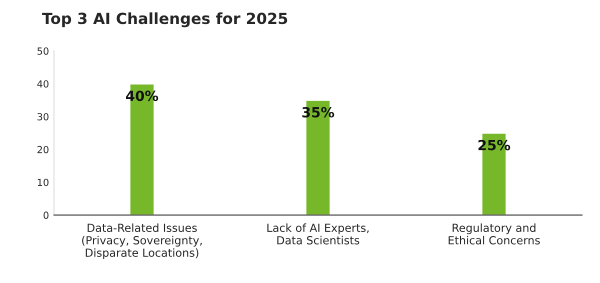  Describe the element at coordinates (142, 241) in the screenshot. I see `x-tick-label: Data-Related Issues (Privacy, Sovereignty, Disparate Locations)` at that location.